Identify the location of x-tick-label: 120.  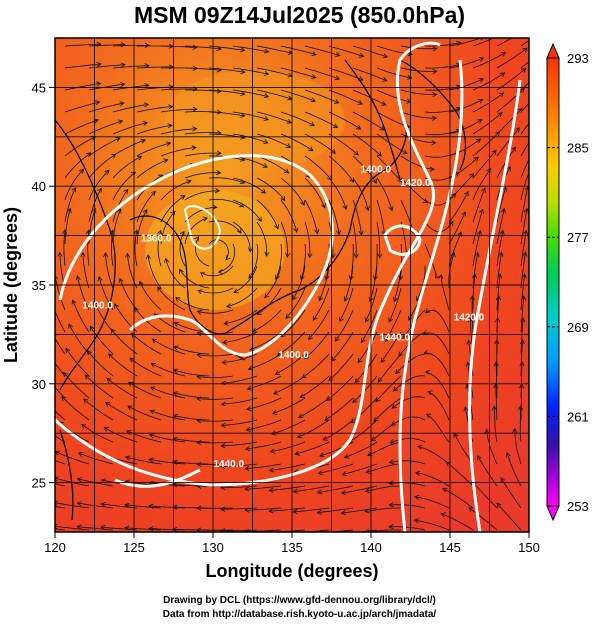
(55, 547).